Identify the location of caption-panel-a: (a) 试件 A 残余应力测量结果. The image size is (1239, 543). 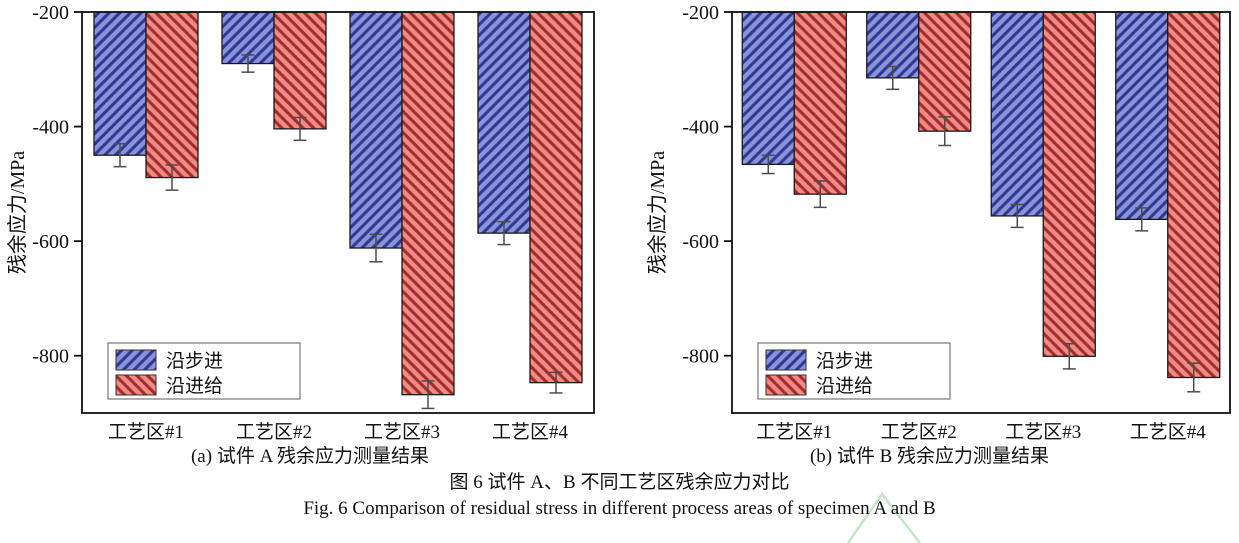
(309, 456).